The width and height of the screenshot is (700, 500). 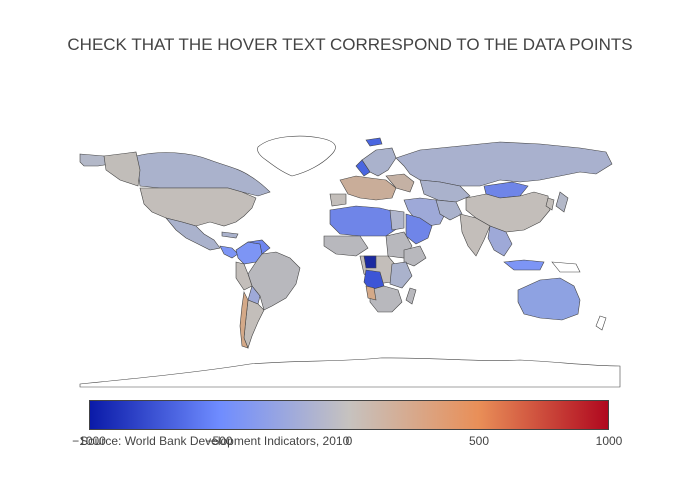 I want to click on region-scandinavia, so click(x=379, y=162).